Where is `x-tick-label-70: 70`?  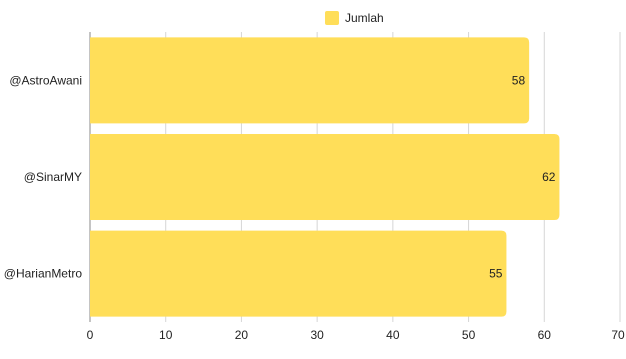 x-tick-label-70: 70 is located at coordinates (618, 335).